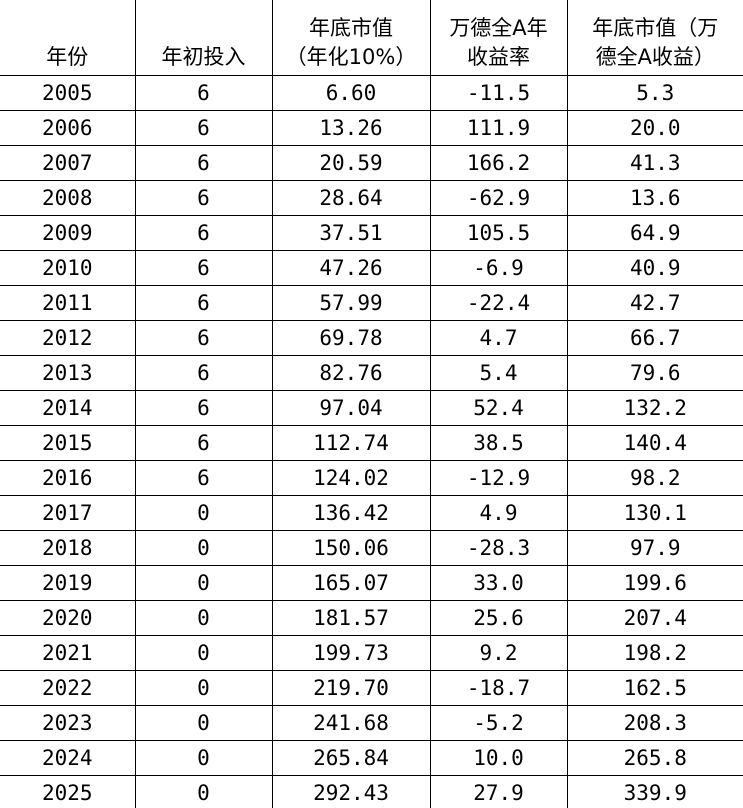  I want to click on header-row: 年份 年初投入 年底市值 （年化10%） 万德全A年 收益率 年底市值（万 德全A收益）, so click(371, 38).